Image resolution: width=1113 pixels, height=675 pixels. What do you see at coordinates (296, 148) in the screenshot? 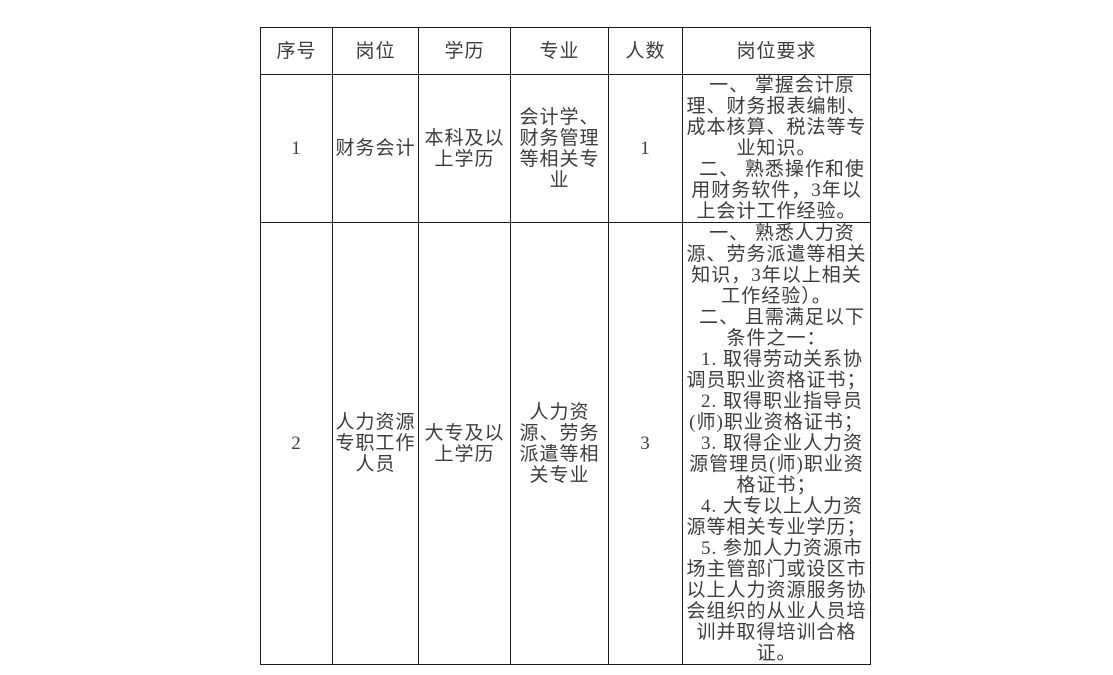
I see `cell-number: 1` at bounding box center [296, 148].